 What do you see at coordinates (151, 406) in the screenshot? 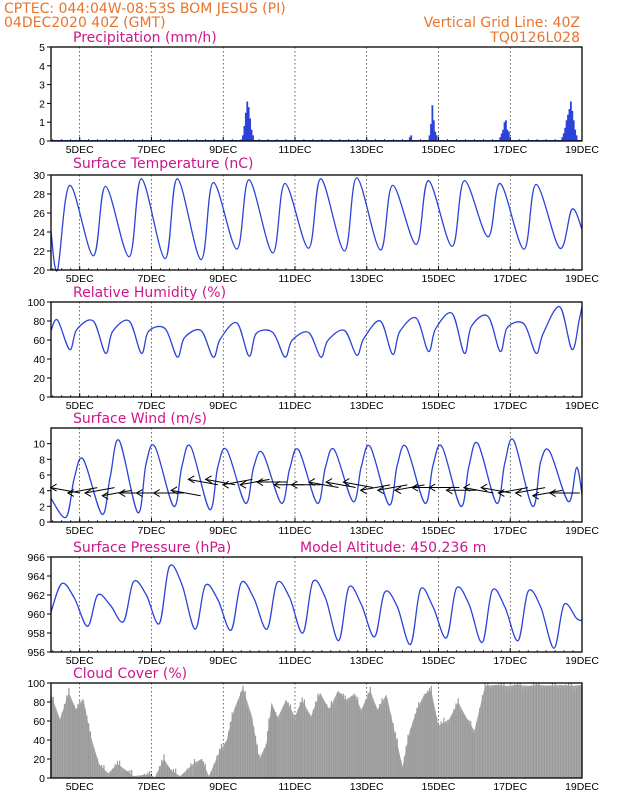
I see `x-tick-label: 7DEC` at bounding box center [151, 406].